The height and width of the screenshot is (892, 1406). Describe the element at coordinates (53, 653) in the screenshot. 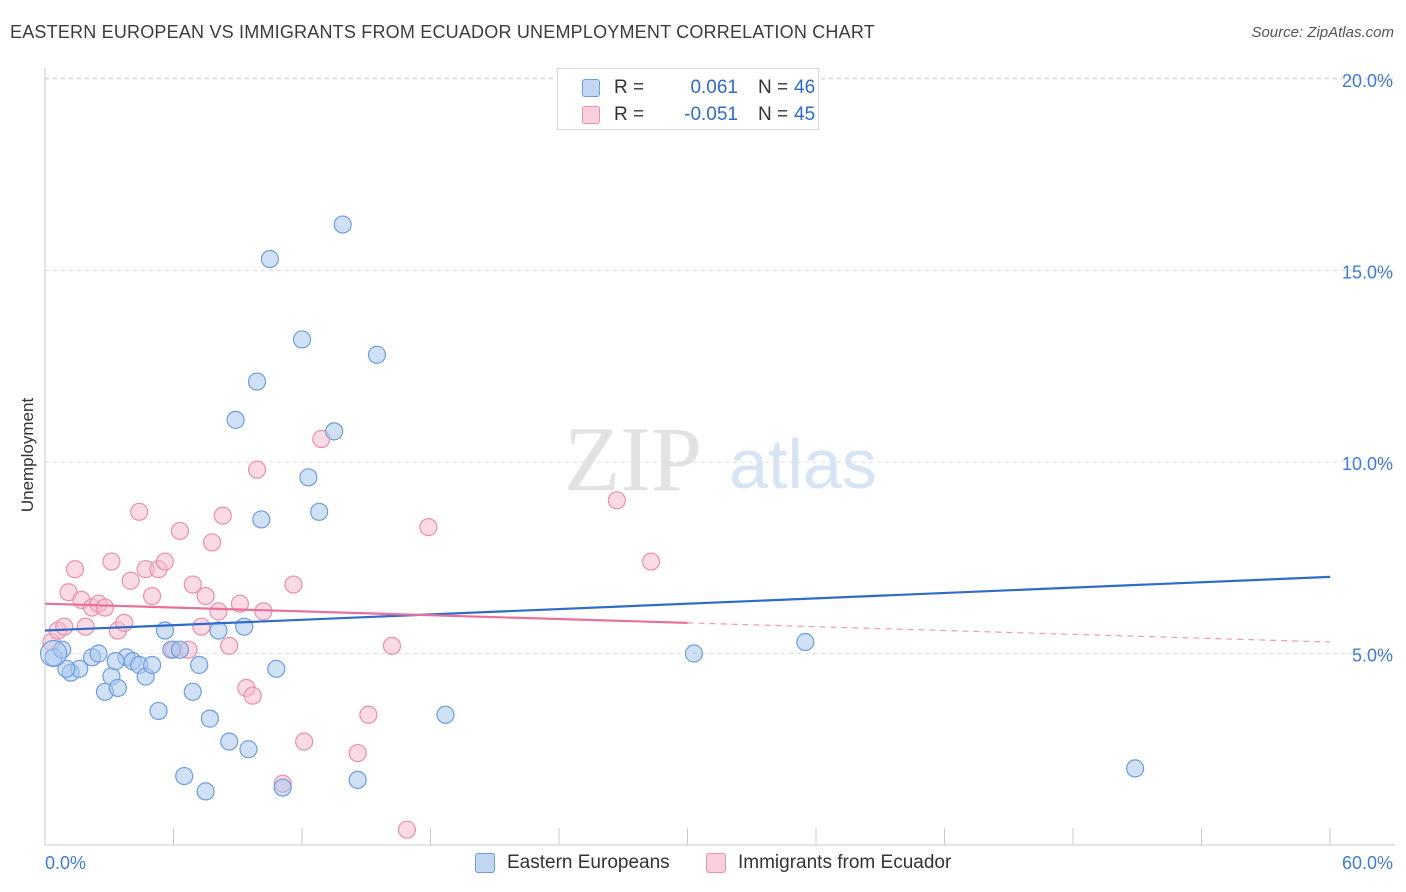

I see `eastern-european-cluster-point` at that location.